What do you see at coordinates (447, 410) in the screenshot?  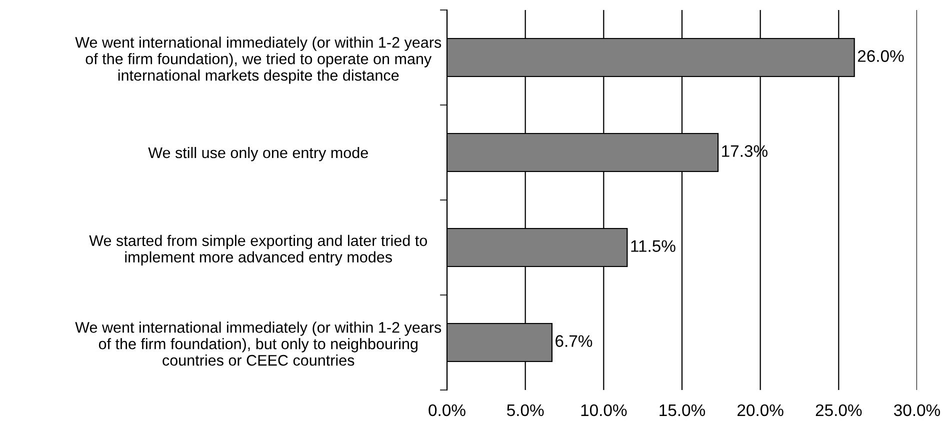 I see `x-tick-label: 0.0%` at bounding box center [447, 410].